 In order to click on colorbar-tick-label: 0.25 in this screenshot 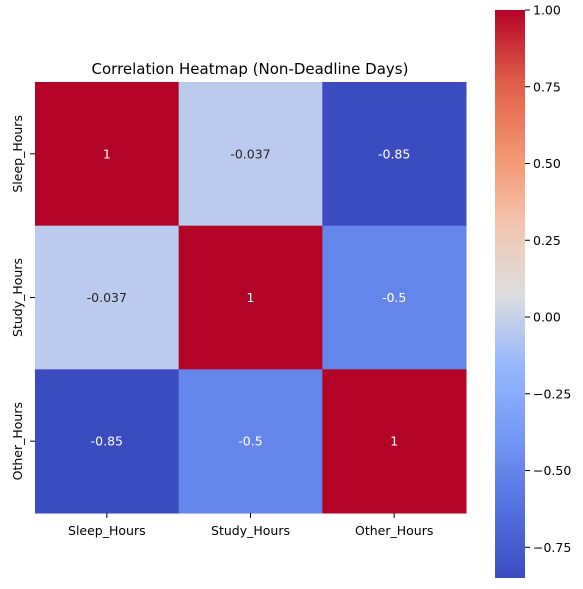, I will do `click(547, 240)`.